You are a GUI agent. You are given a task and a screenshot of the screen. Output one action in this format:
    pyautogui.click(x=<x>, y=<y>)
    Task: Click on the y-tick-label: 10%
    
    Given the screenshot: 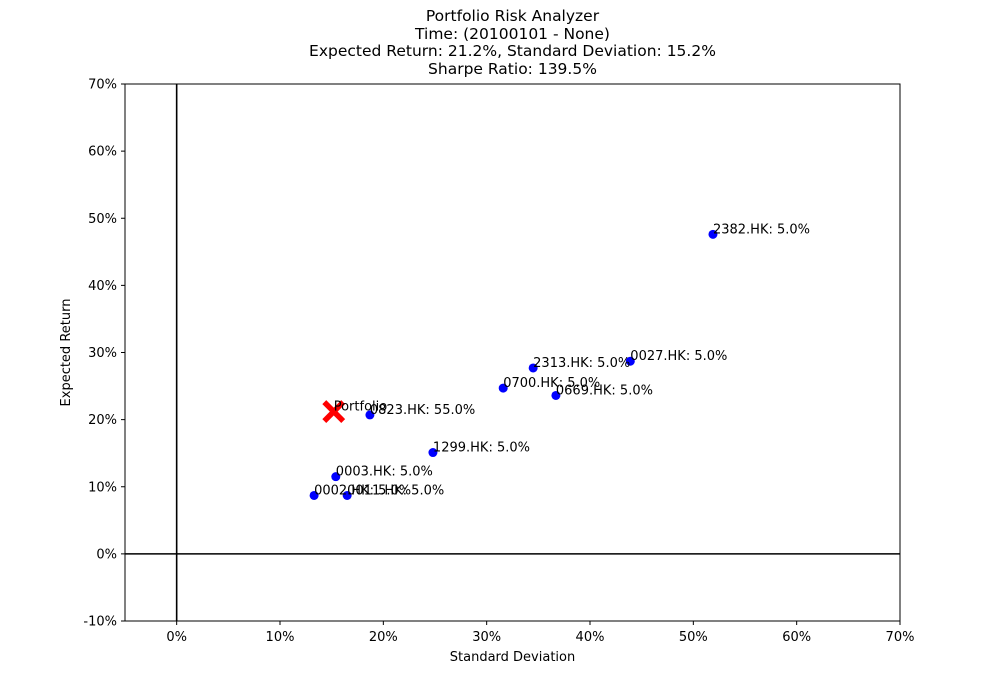 What is the action you would take?
    pyautogui.click(x=102, y=487)
    